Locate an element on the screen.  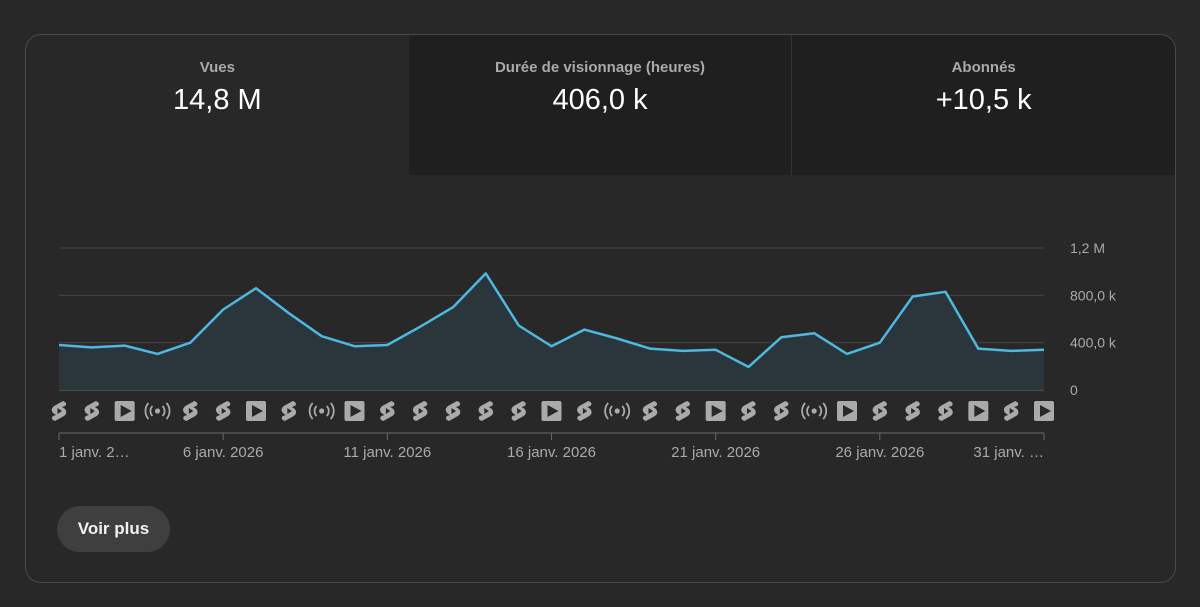
tab-watch-time: Durée de visionnage (heures) 406,0 k is located at coordinates (600, 105).